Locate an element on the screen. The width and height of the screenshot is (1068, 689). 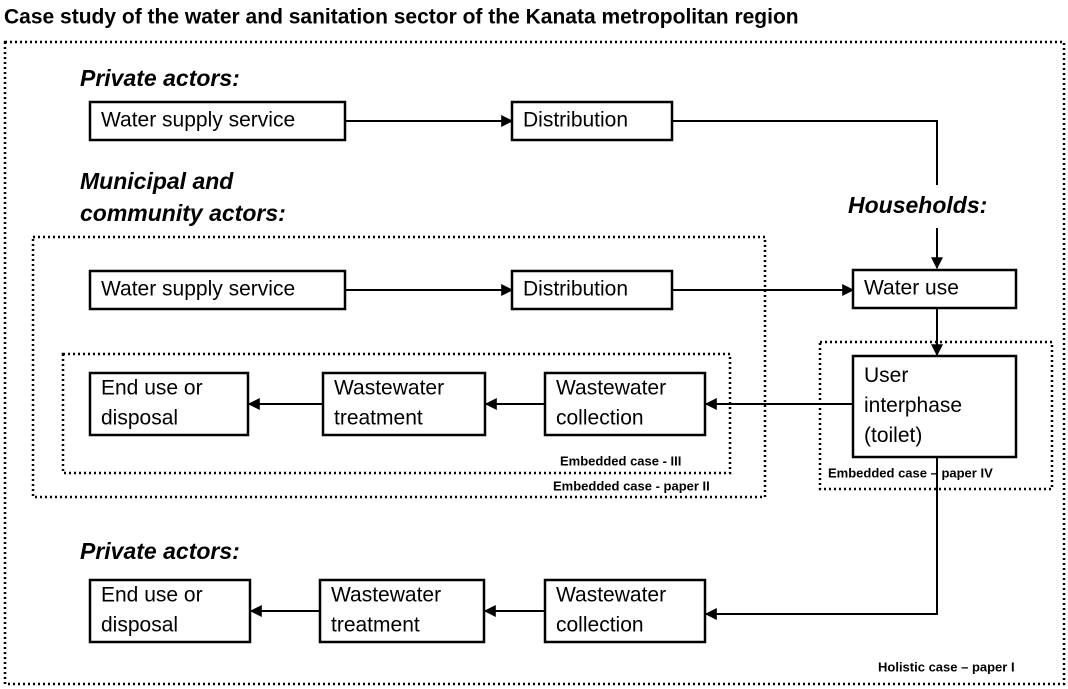
case-label: Holistic case – paper I is located at coordinates (946, 666).